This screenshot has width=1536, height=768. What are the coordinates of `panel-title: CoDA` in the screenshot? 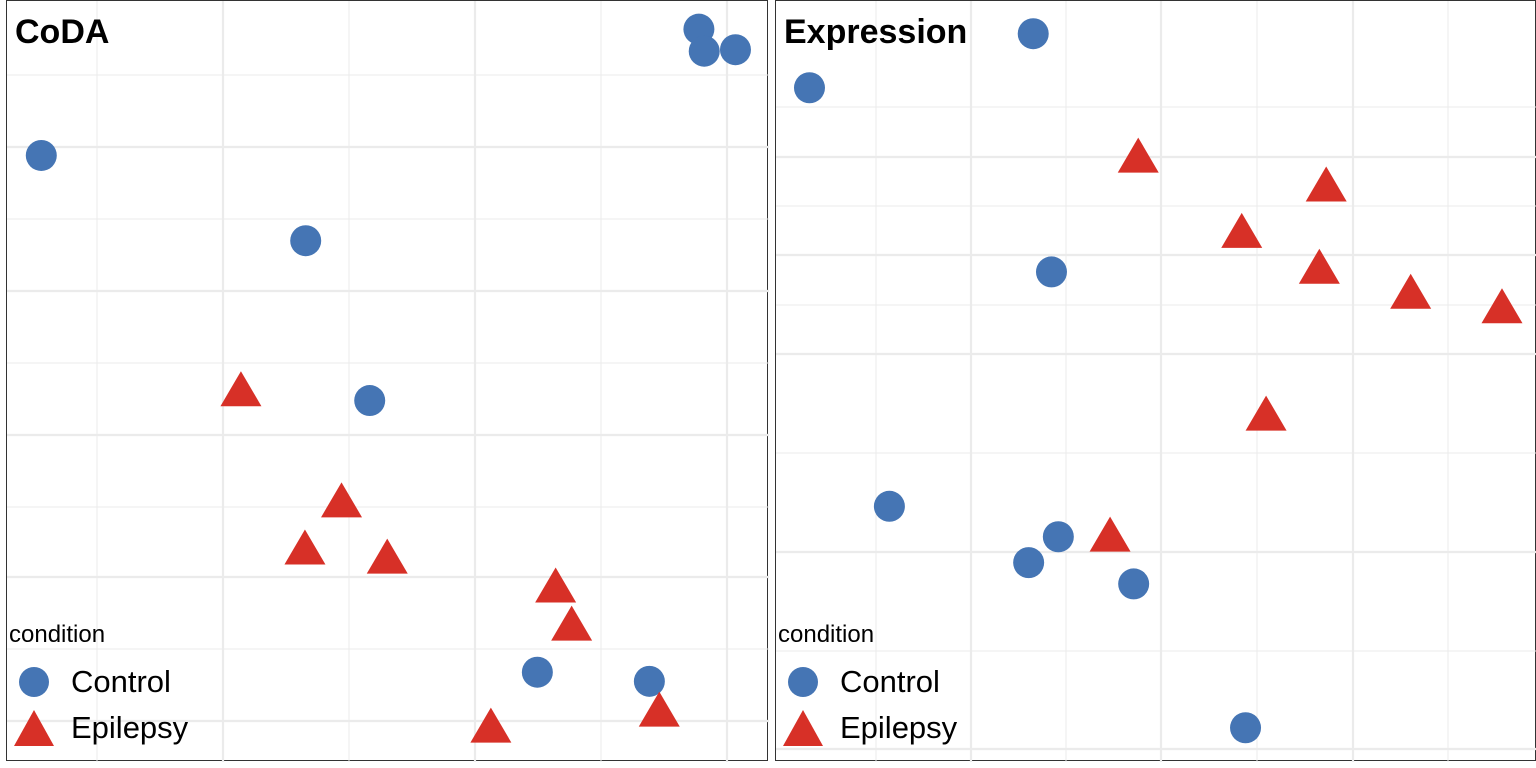 It's located at (62, 32).